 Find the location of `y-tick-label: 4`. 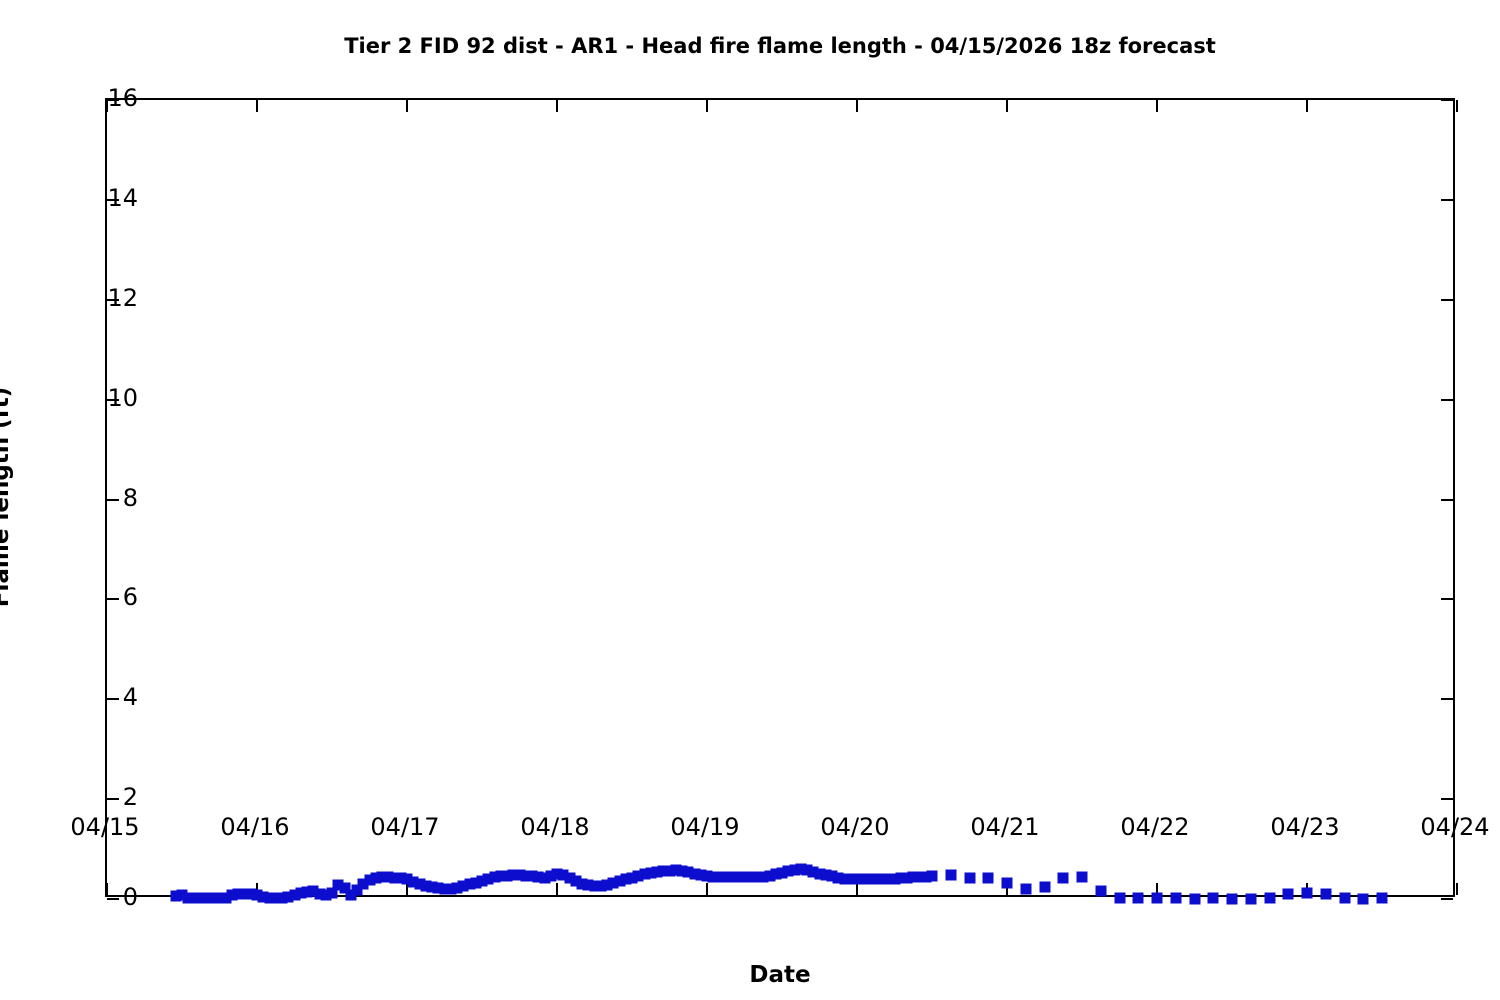

y-tick-label: 4 is located at coordinates (130, 697).